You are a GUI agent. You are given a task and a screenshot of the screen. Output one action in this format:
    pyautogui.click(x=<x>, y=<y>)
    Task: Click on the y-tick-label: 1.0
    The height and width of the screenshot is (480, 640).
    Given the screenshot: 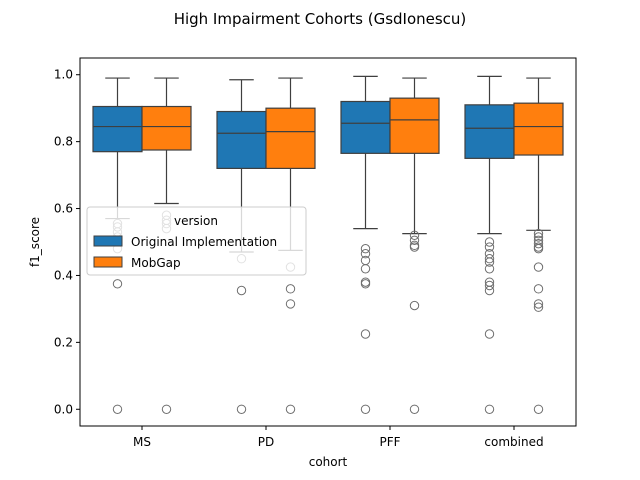 What is the action you would take?
    pyautogui.click(x=63, y=75)
    